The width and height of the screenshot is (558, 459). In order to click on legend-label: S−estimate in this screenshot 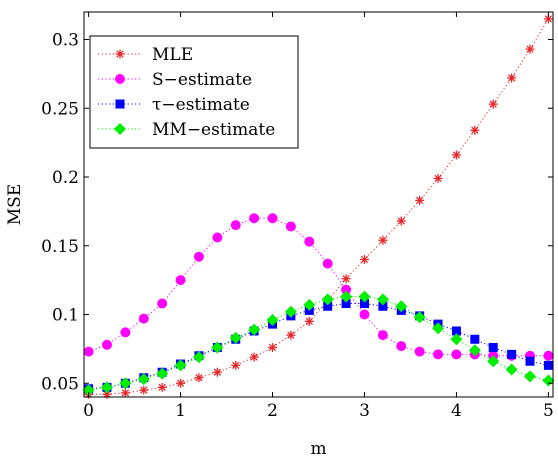, I will do `click(202, 80)`.